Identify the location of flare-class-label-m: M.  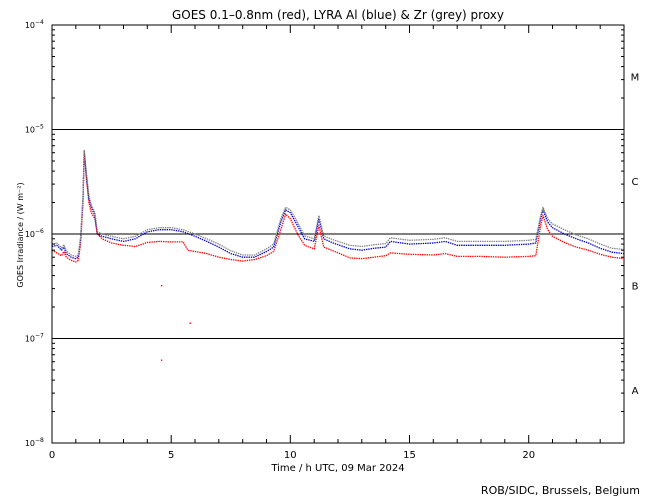
(635, 78).